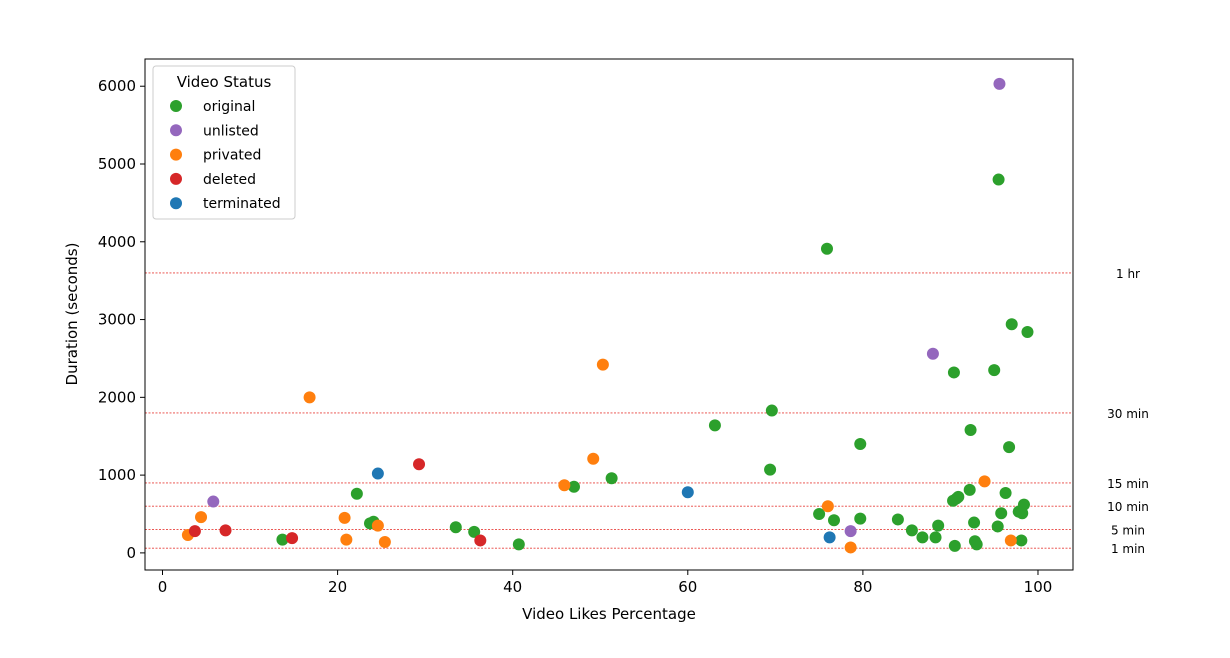 This screenshot has width=1230, height=658. Describe the element at coordinates (1128, 549) in the screenshot. I see `reference-line-label: 1 min` at that location.